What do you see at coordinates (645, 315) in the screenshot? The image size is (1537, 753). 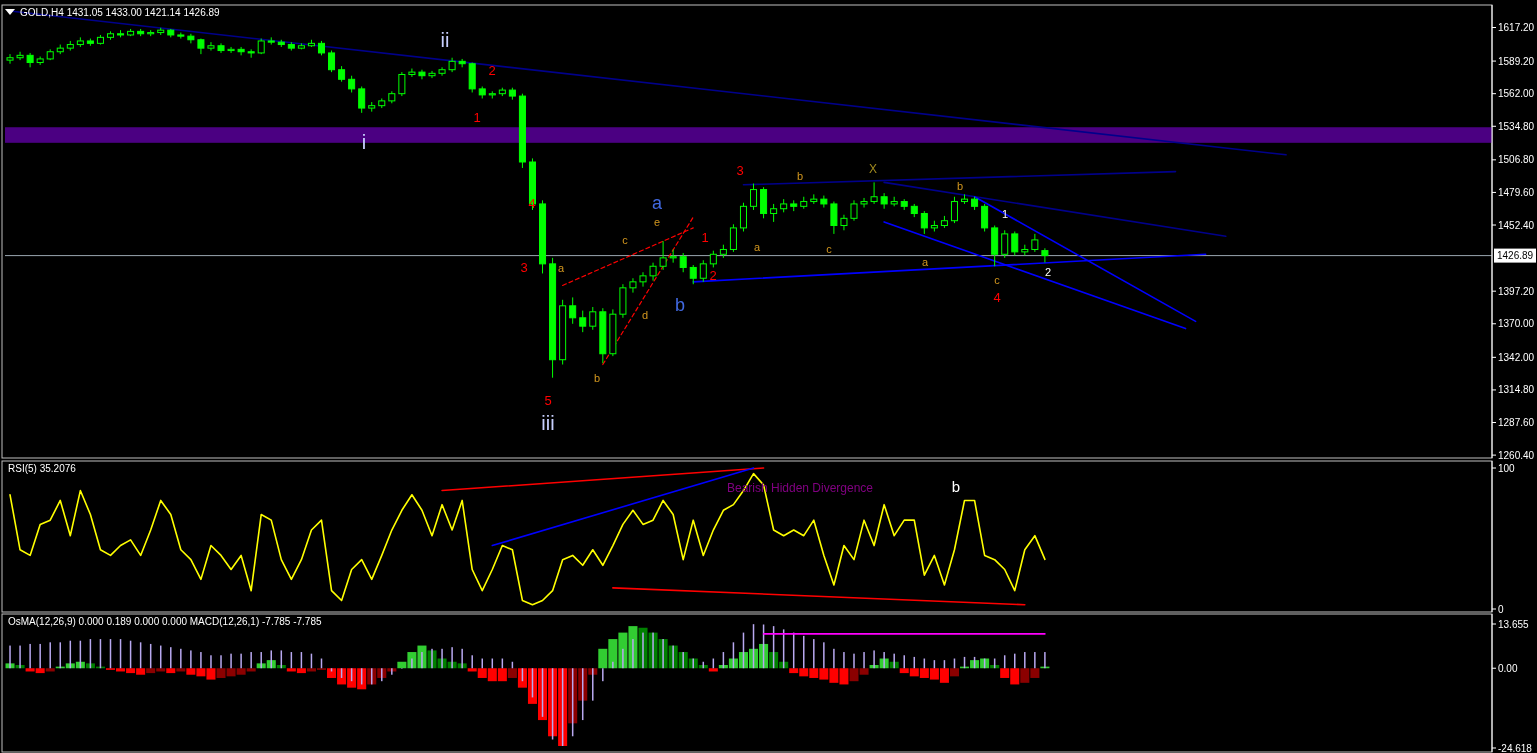 I see `annotation: d` at bounding box center [645, 315].